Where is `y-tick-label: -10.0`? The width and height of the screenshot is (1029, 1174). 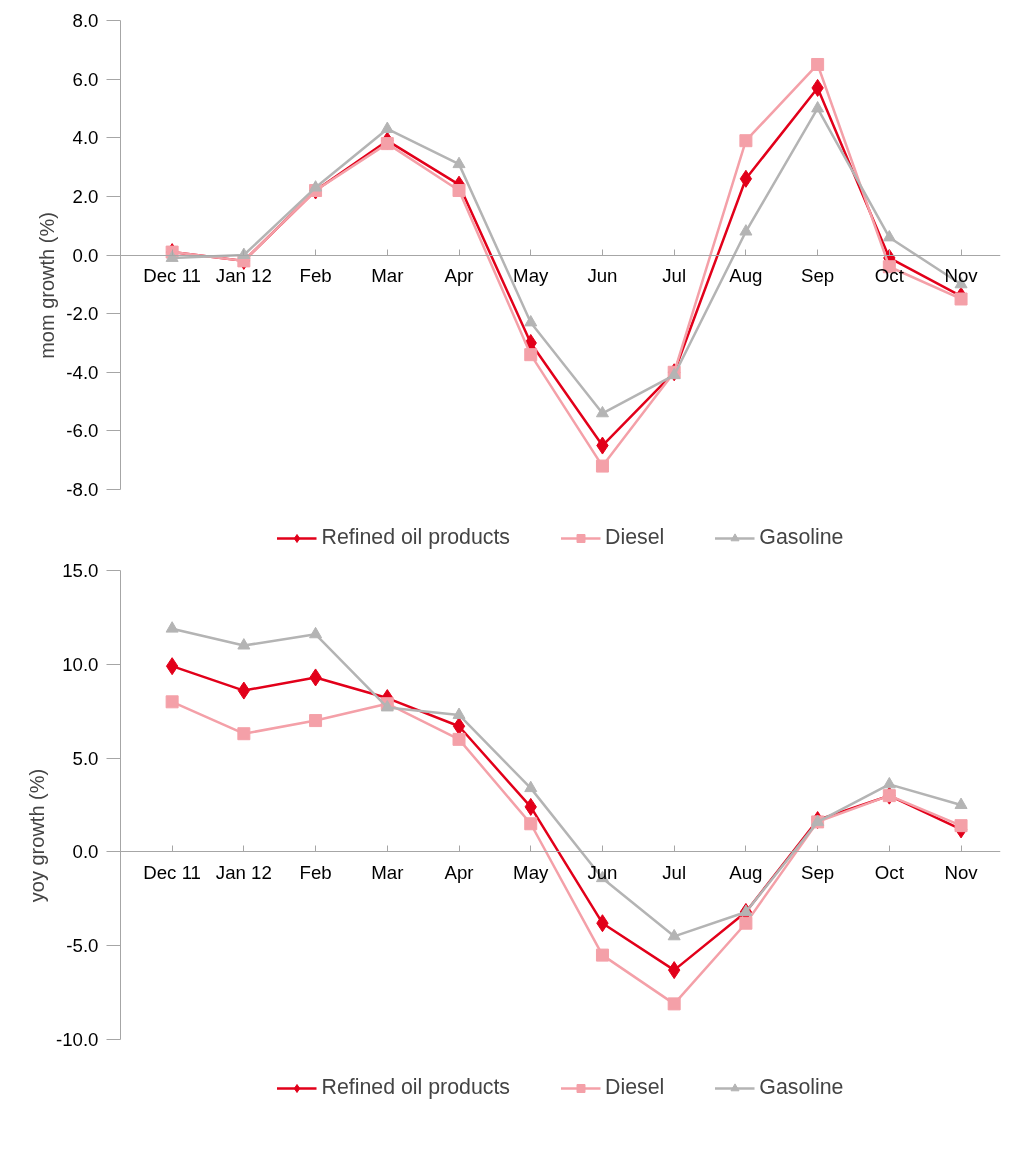
y-tick-label: -10.0 is located at coordinates (77, 1040).